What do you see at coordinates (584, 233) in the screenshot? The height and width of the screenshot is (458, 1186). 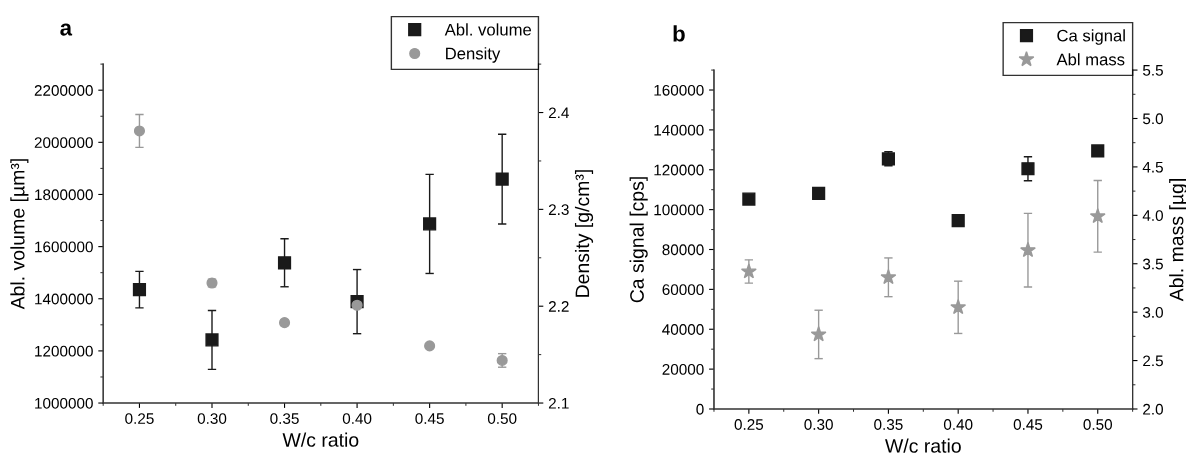 I see `y2-axis-title: Density [g/cm³]` at bounding box center [584, 233].